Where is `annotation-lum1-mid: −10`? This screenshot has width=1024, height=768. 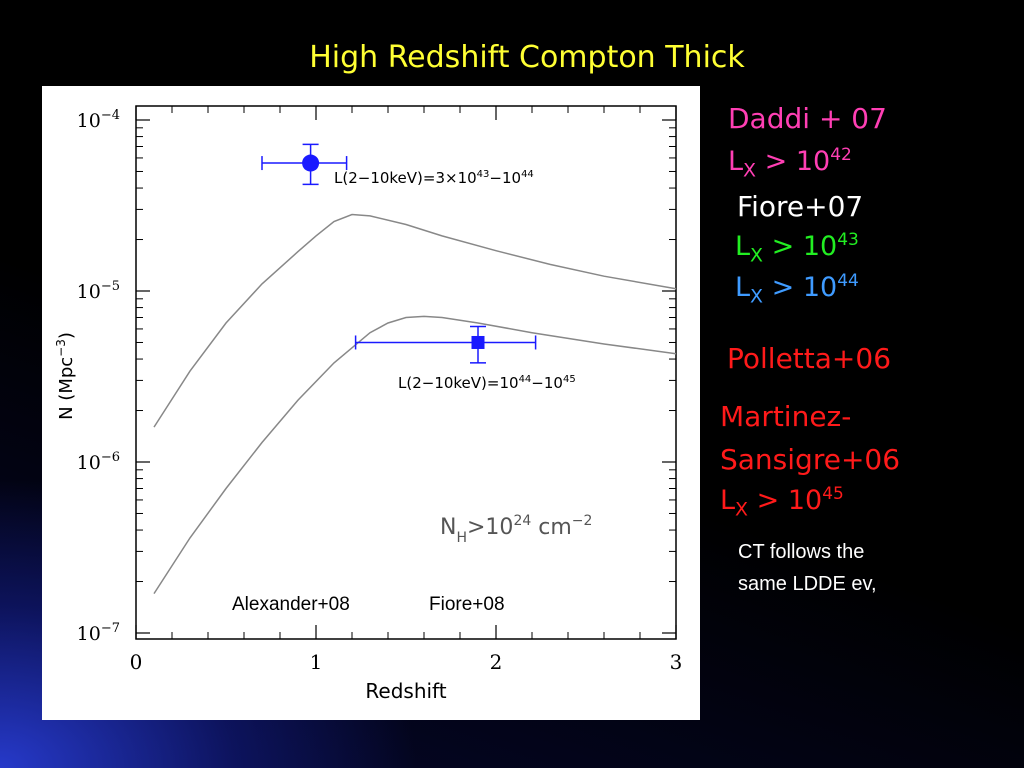
annotation-lum1-mid: −10 is located at coordinates (505, 178).